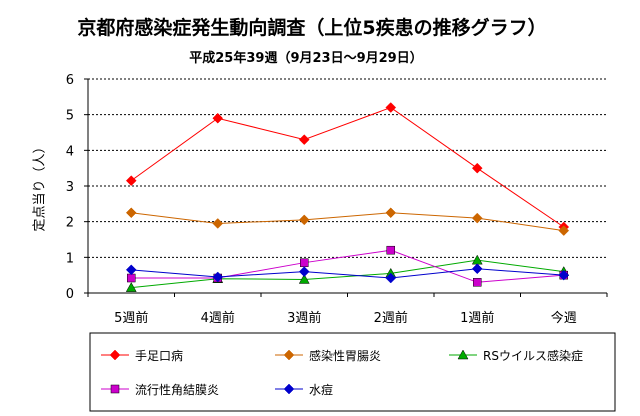  What do you see at coordinates (70, 151) in the screenshot?
I see `y-tick-label: 4` at bounding box center [70, 151].